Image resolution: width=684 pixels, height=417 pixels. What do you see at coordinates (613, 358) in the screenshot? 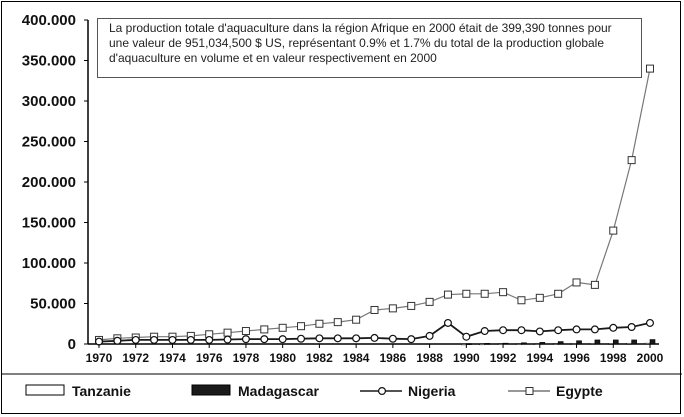
I see `x-tick-label: 1998` at bounding box center [613, 358].